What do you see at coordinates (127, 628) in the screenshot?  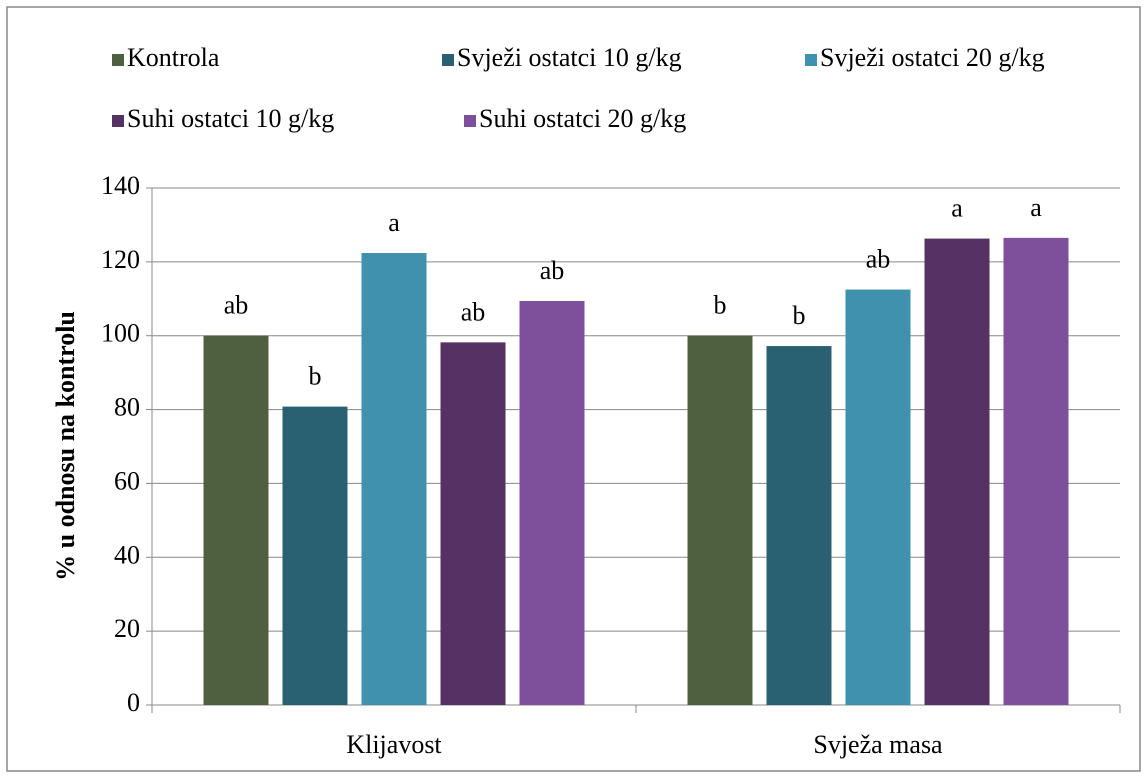 I see `y-tick-label: 20` at bounding box center [127, 628].